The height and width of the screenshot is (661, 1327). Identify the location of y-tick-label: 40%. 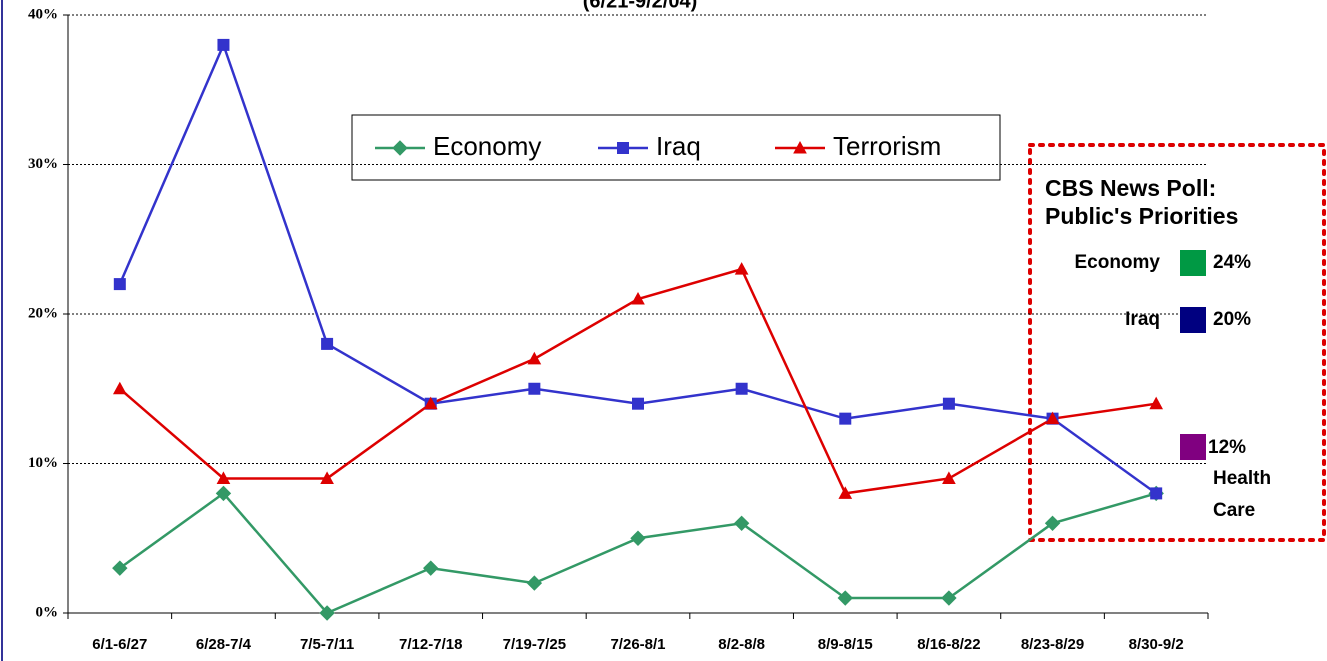
(43, 14).